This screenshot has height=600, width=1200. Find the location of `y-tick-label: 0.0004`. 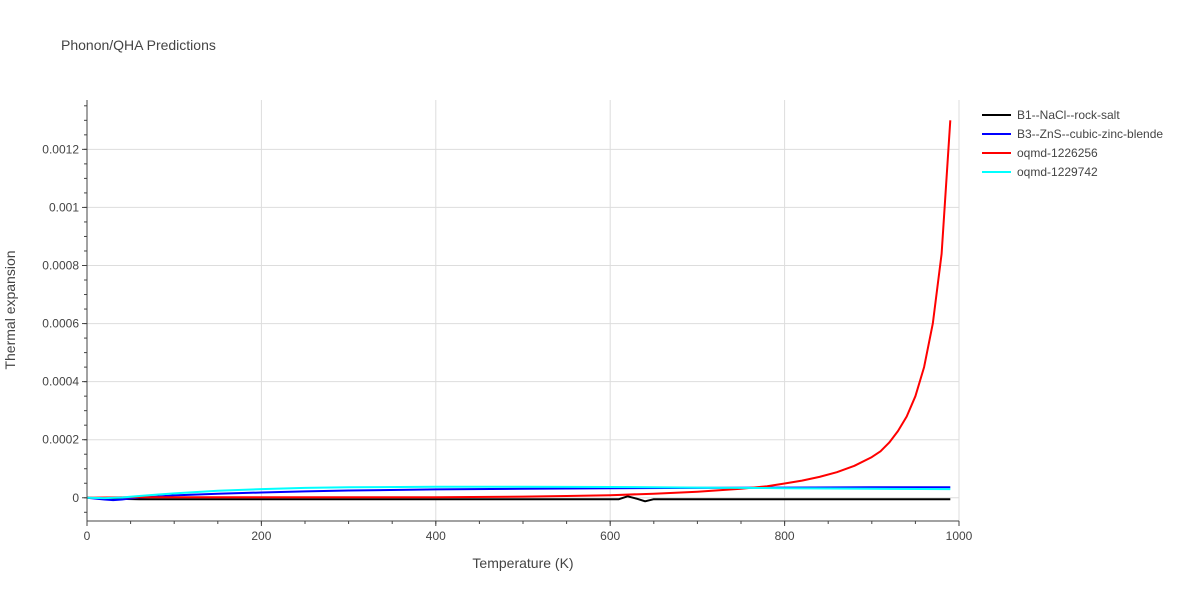

y-tick-label: 0.0004 is located at coordinates (60, 382).